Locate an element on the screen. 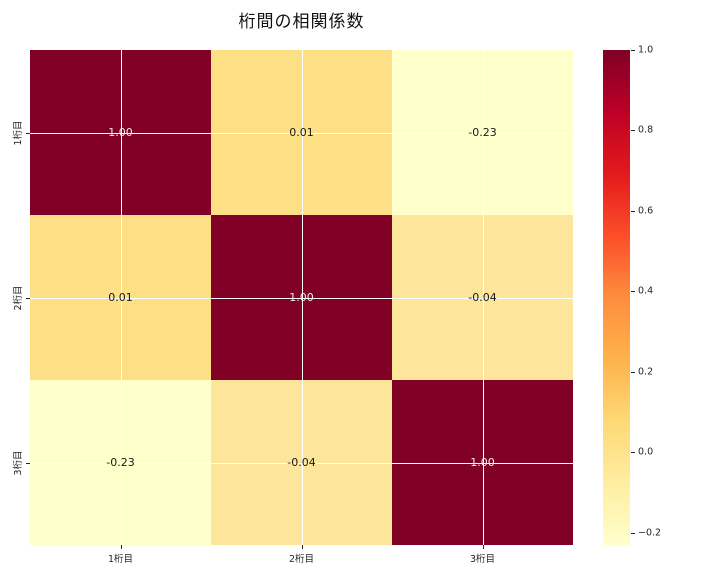 The height and width of the screenshot is (576, 720). heatmap-cell-r1-c1: 1.00 is located at coordinates (120, 132).